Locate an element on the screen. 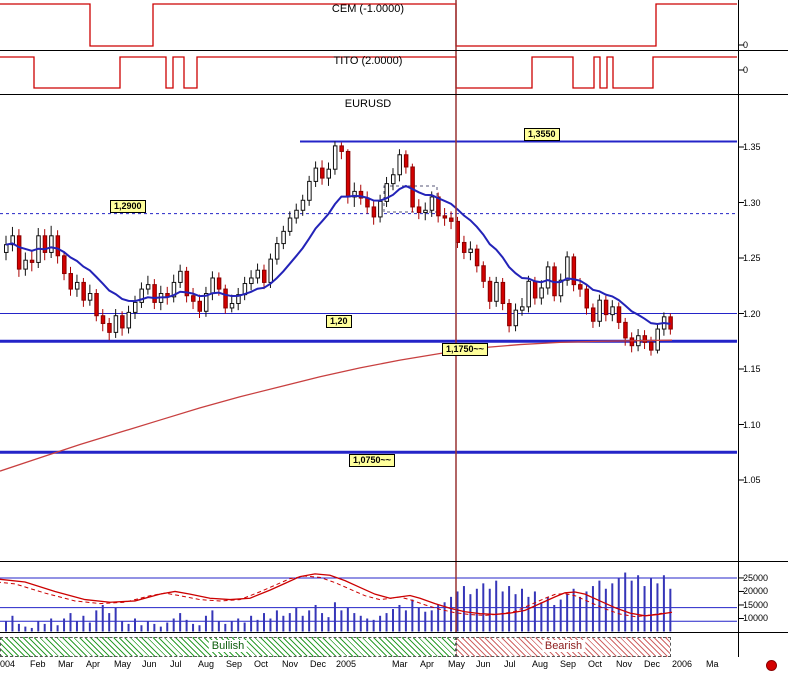 The image size is (788, 675). bearish-label: Bearish is located at coordinates (563, 646).